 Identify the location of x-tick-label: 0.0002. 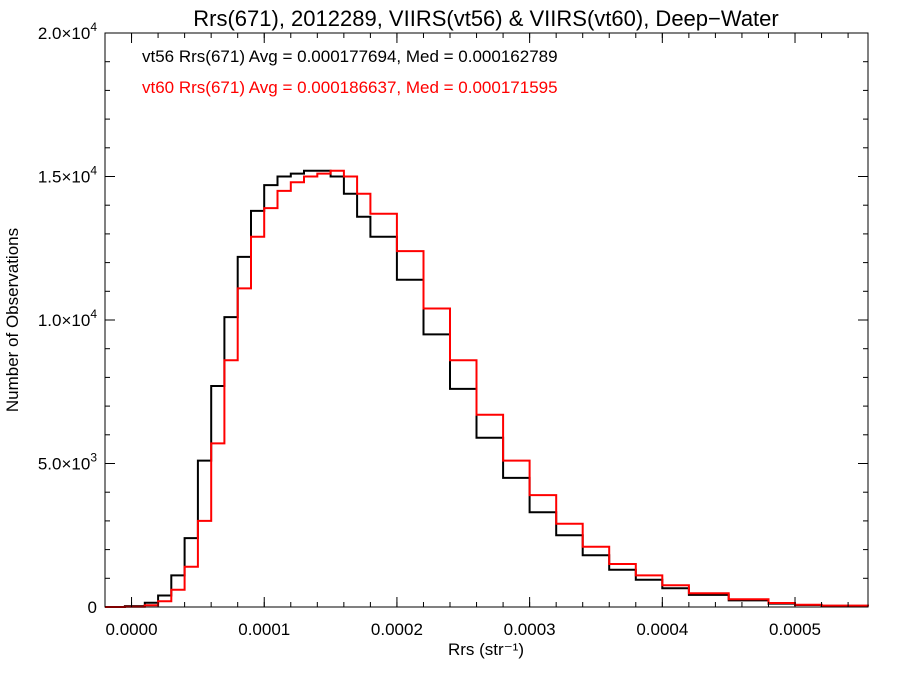
(397, 629).